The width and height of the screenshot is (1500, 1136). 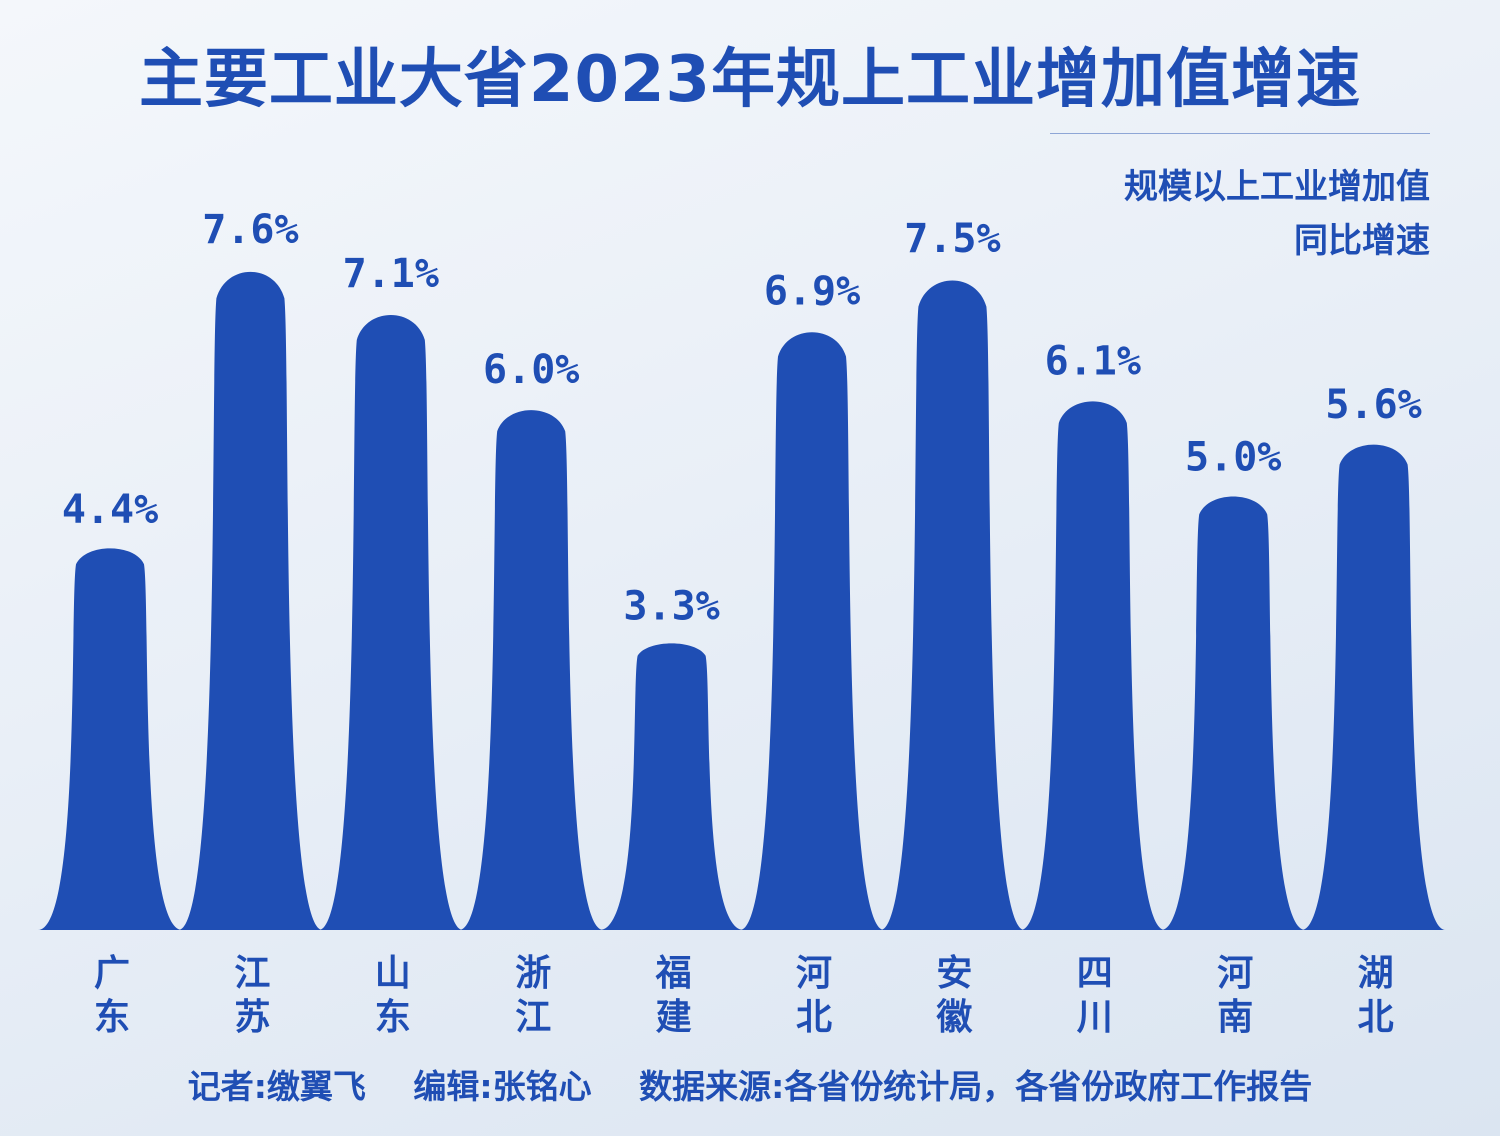 What do you see at coordinates (110, 510) in the screenshot?
I see `value-label: 4.4%` at bounding box center [110, 510].